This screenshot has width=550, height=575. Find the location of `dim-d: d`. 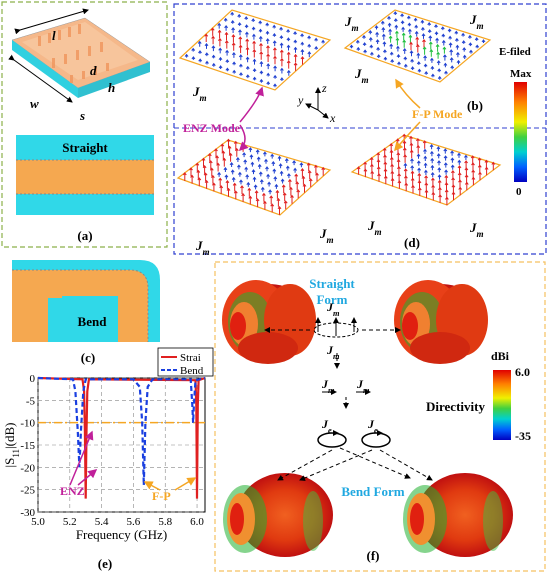

dim-d: d is located at coordinates (93, 70).